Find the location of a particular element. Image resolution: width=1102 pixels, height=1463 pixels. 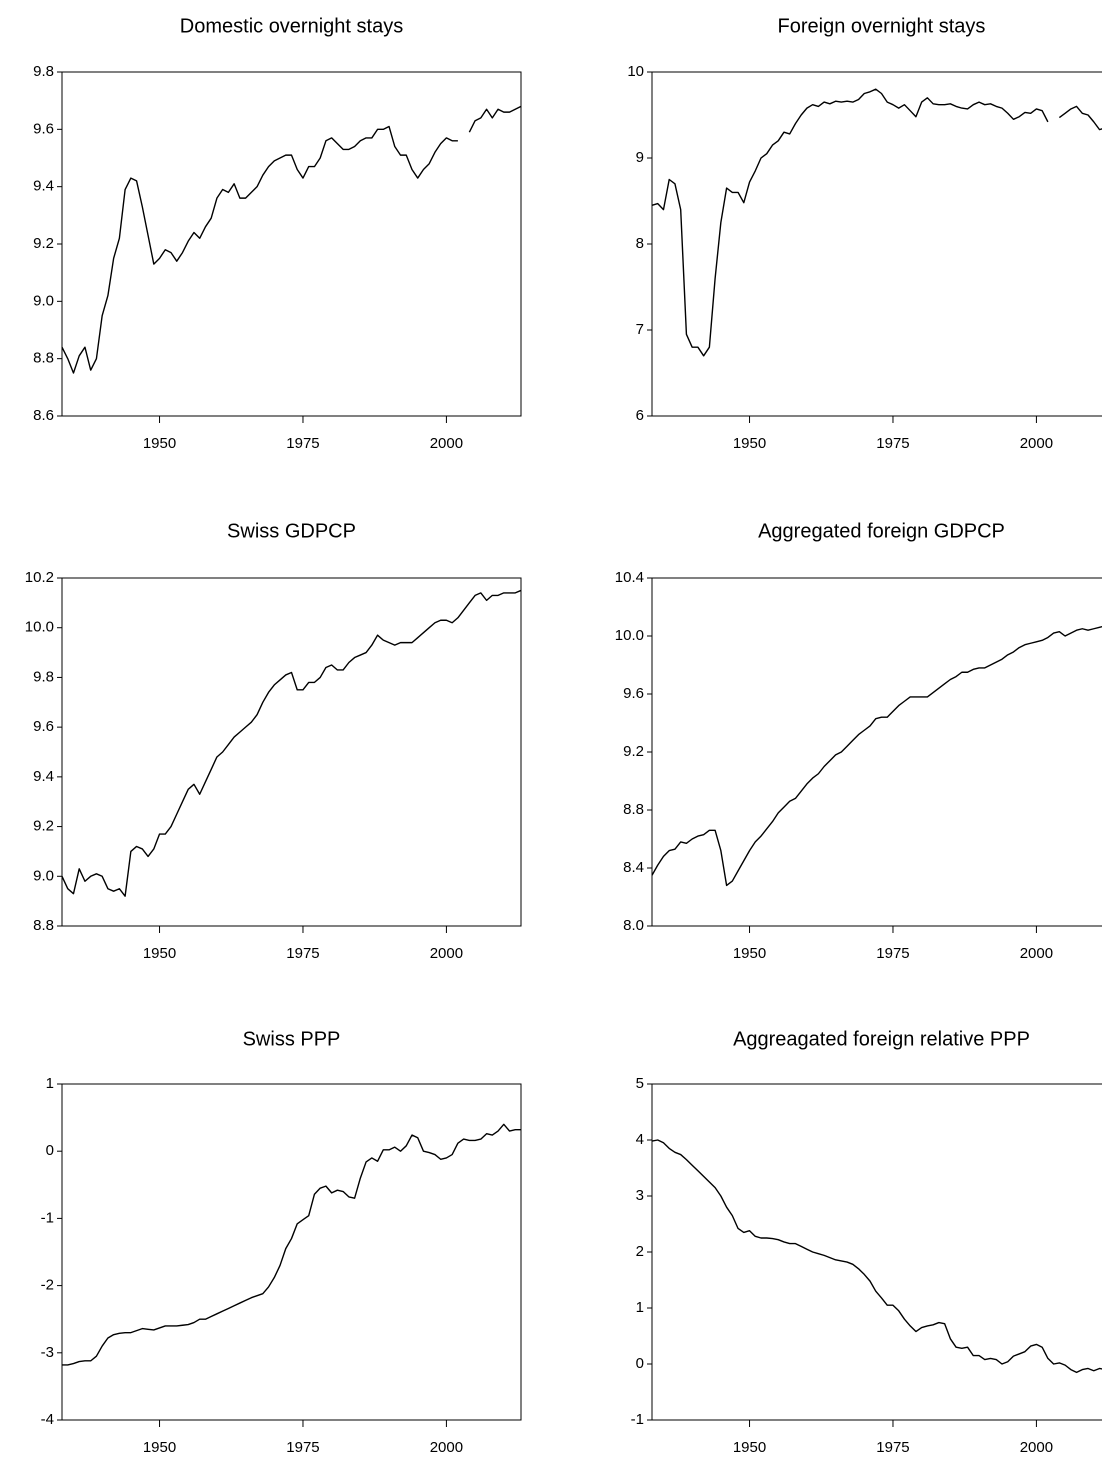

y-tick-label: 8.6 is located at coordinates (43, 415).